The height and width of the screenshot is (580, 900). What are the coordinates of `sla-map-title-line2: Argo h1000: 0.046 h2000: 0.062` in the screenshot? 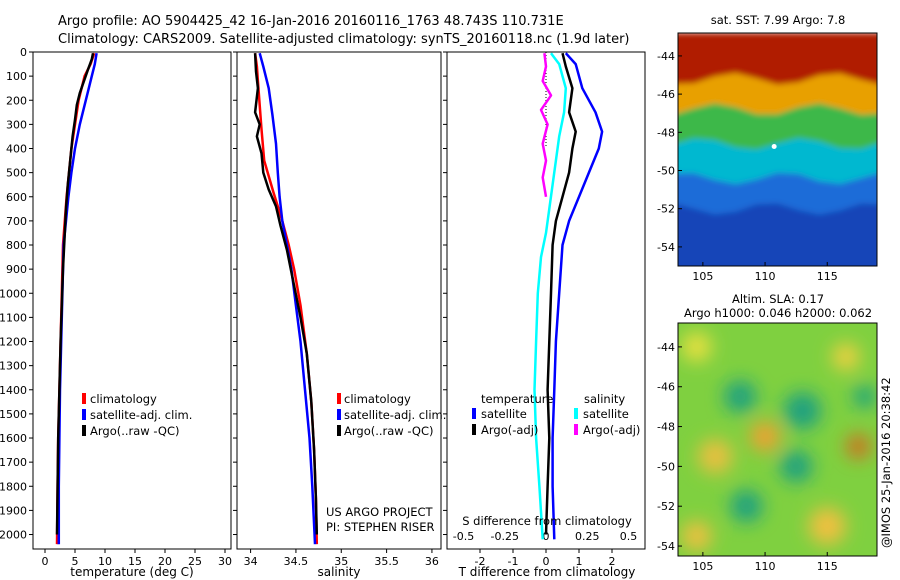 It's located at (778, 313).